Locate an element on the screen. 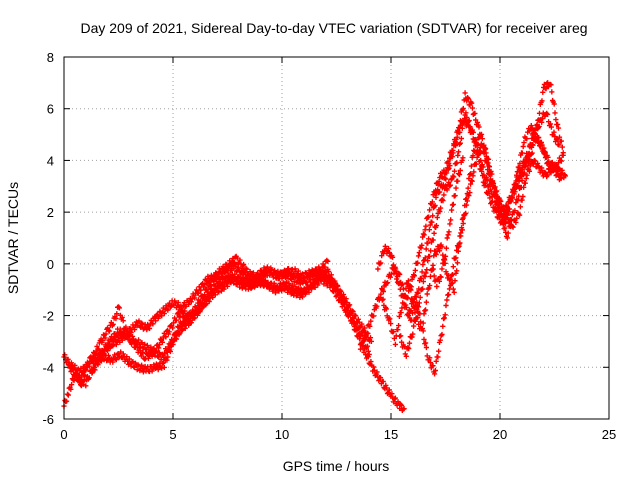 Image resolution: width=640 pixels, height=480 pixels. y-tick-label: 6 is located at coordinates (50, 109).